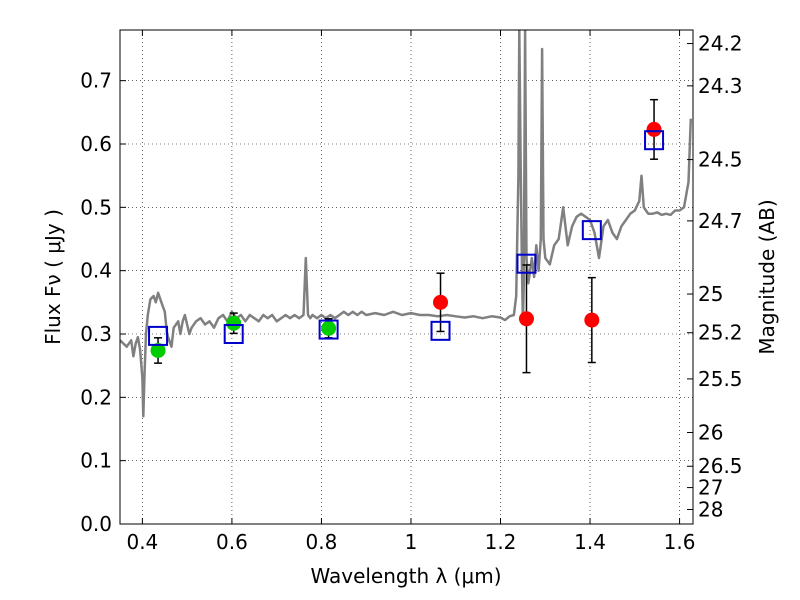 The image size is (800, 600). What do you see at coordinates (710, 488) in the screenshot?
I see `right-tick-label: 27` at bounding box center [710, 488].